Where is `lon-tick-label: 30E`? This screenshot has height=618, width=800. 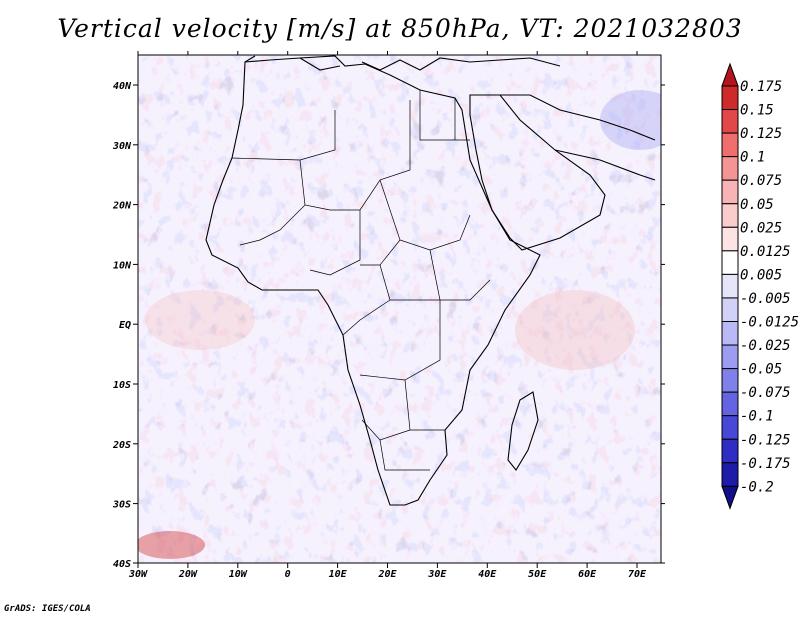
lon-tick-label: 30E is located at coordinates (437, 574).